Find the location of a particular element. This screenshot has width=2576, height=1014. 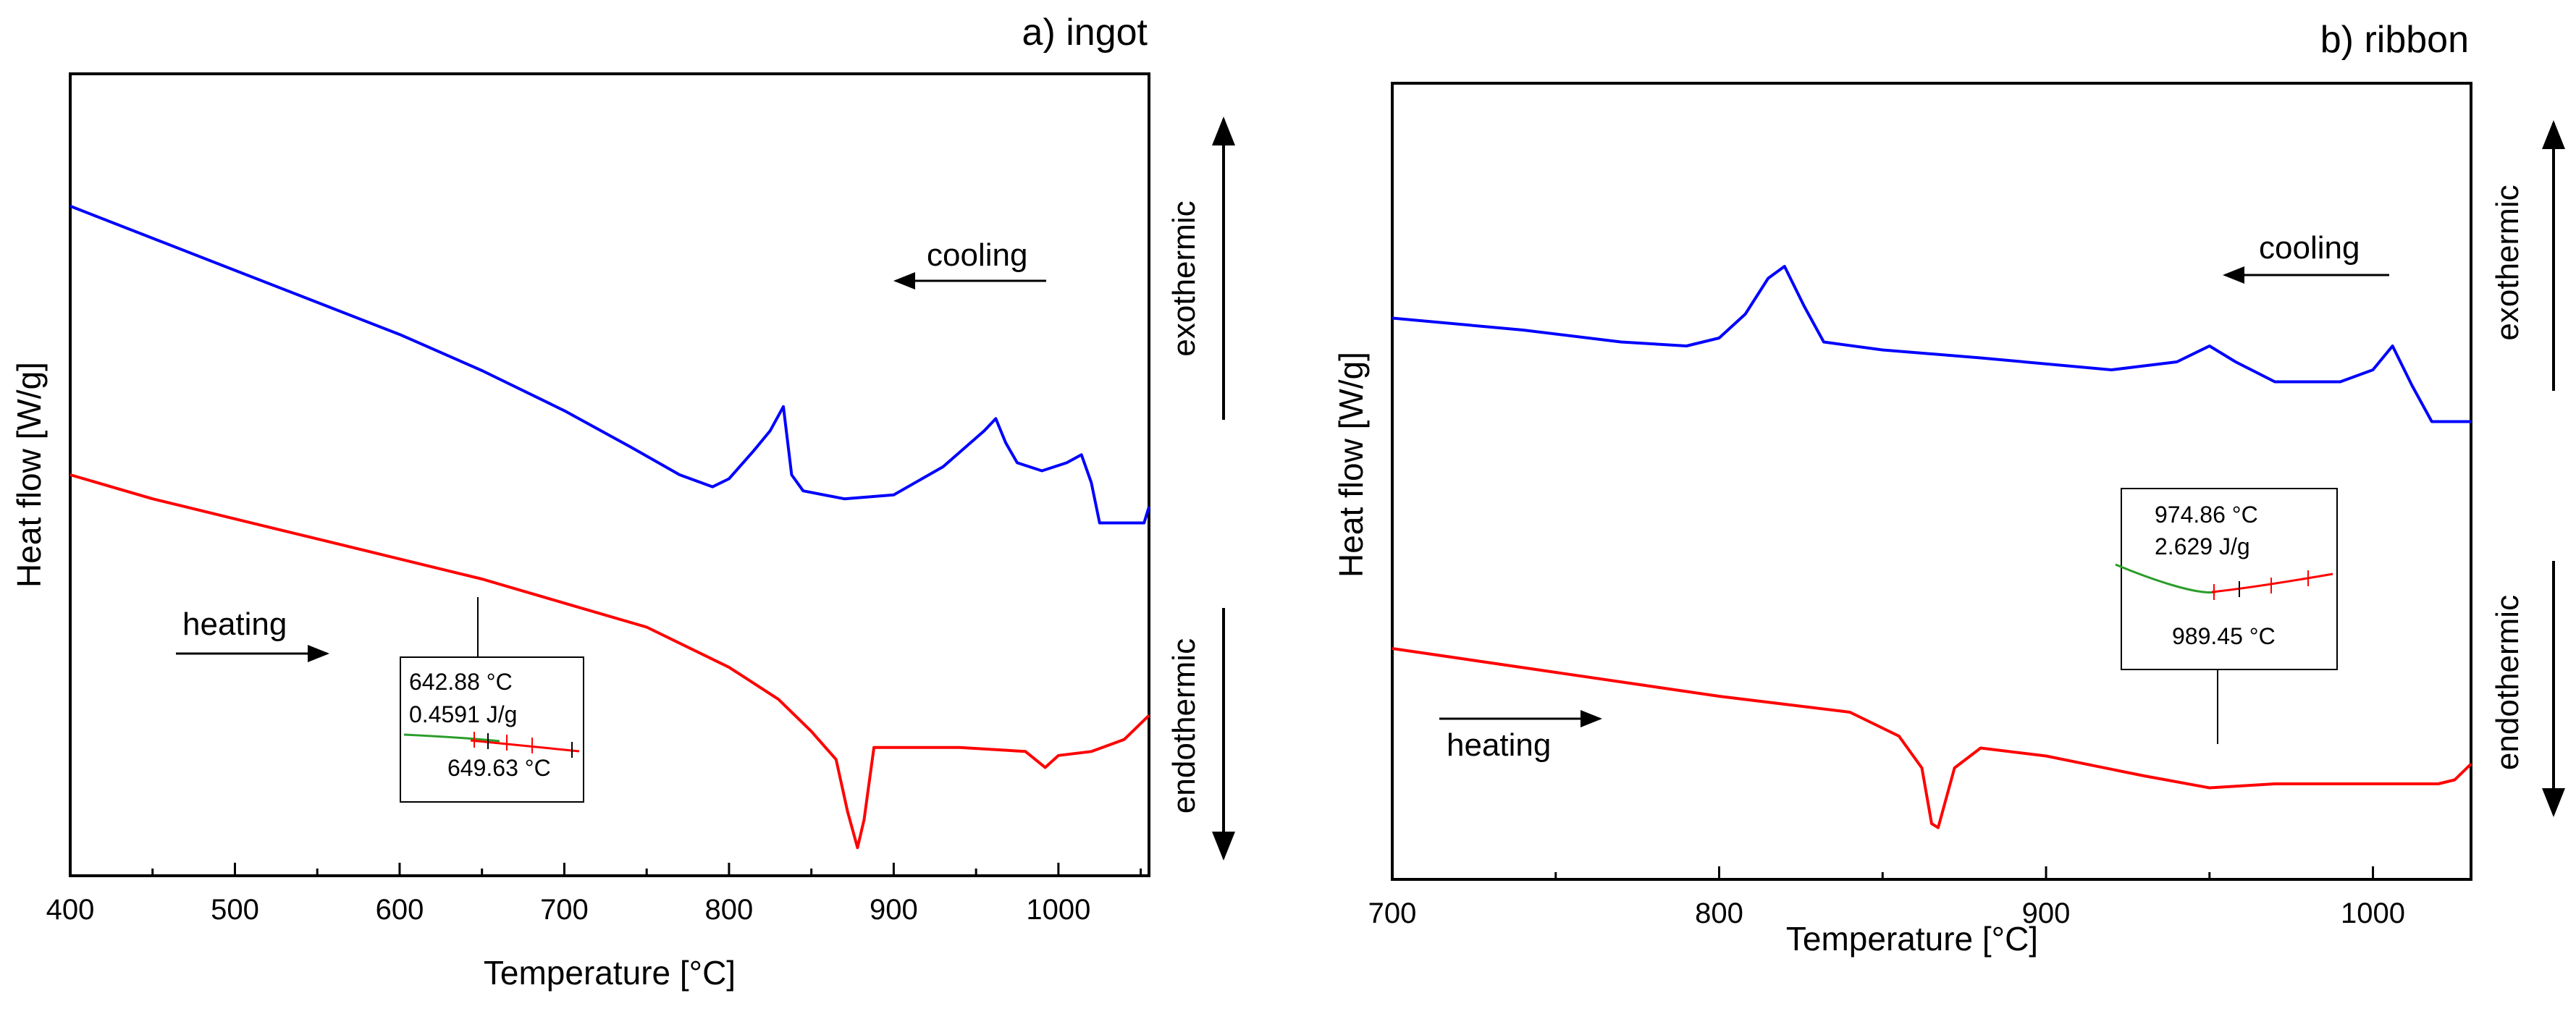

panel-a-x-tick-label: 400 is located at coordinates (70, 910).